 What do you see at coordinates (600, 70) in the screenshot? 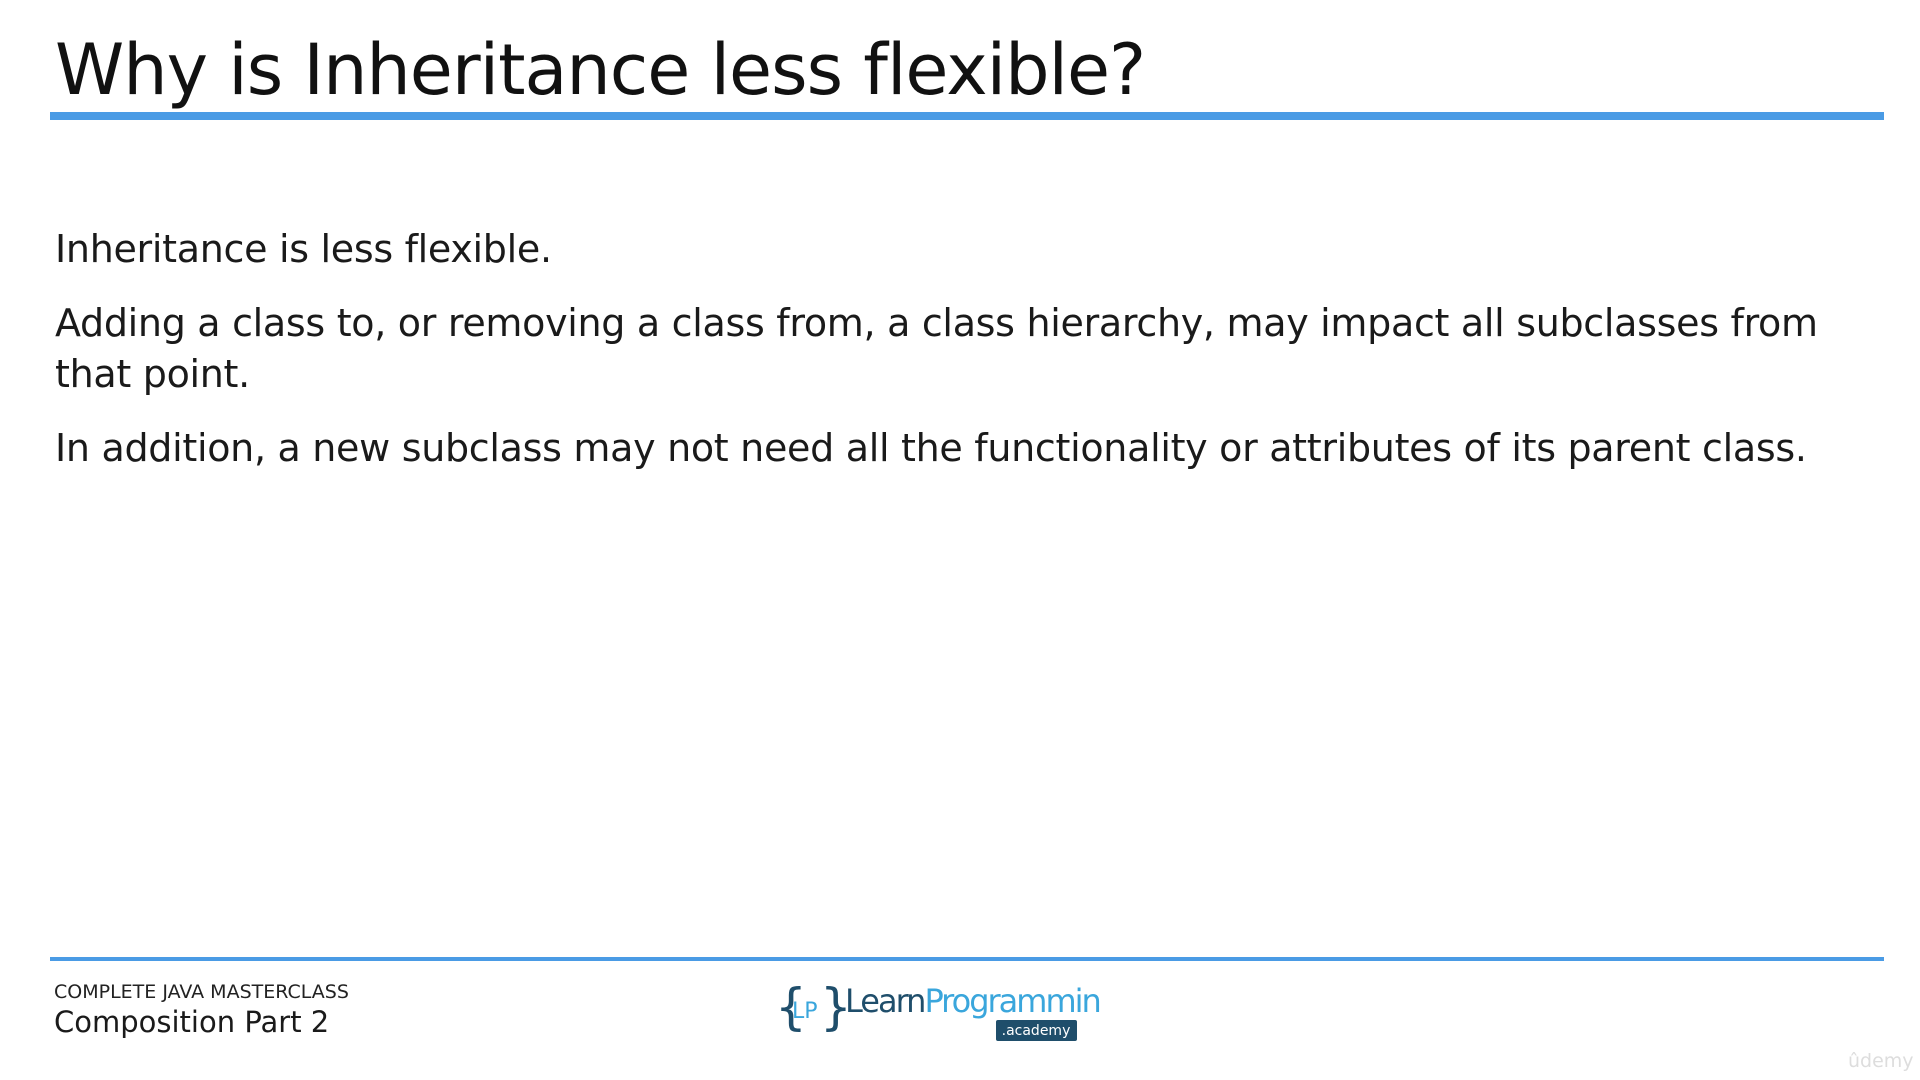
I see `slide-title: Why is Inheritance less flexible?` at bounding box center [600, 70].